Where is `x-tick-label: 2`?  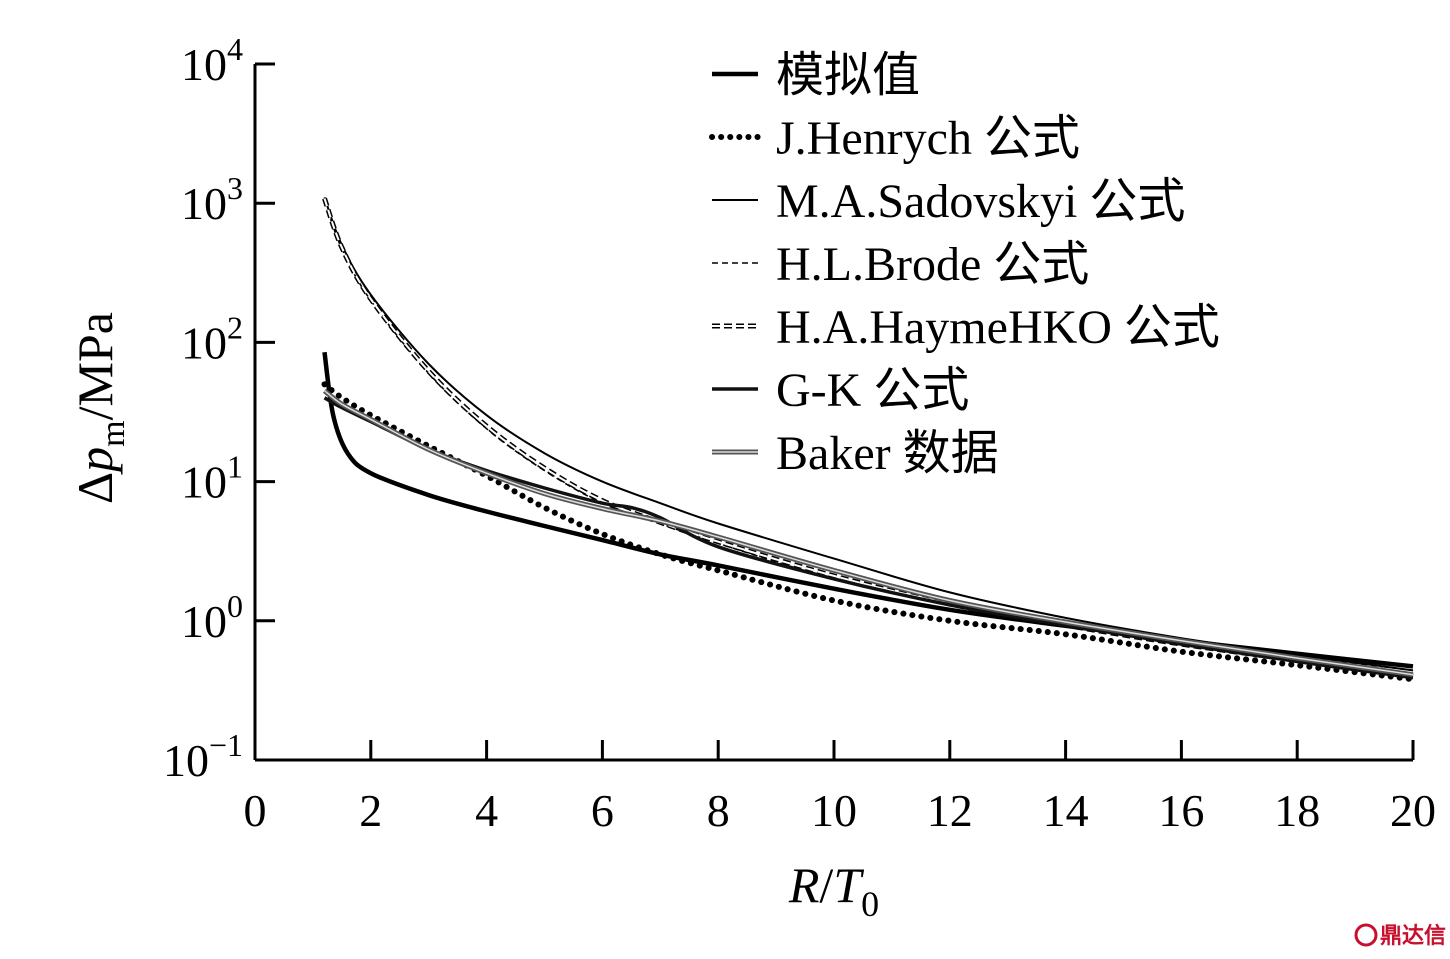
x-tick-label: 2 is located at coordinates (370, 810).